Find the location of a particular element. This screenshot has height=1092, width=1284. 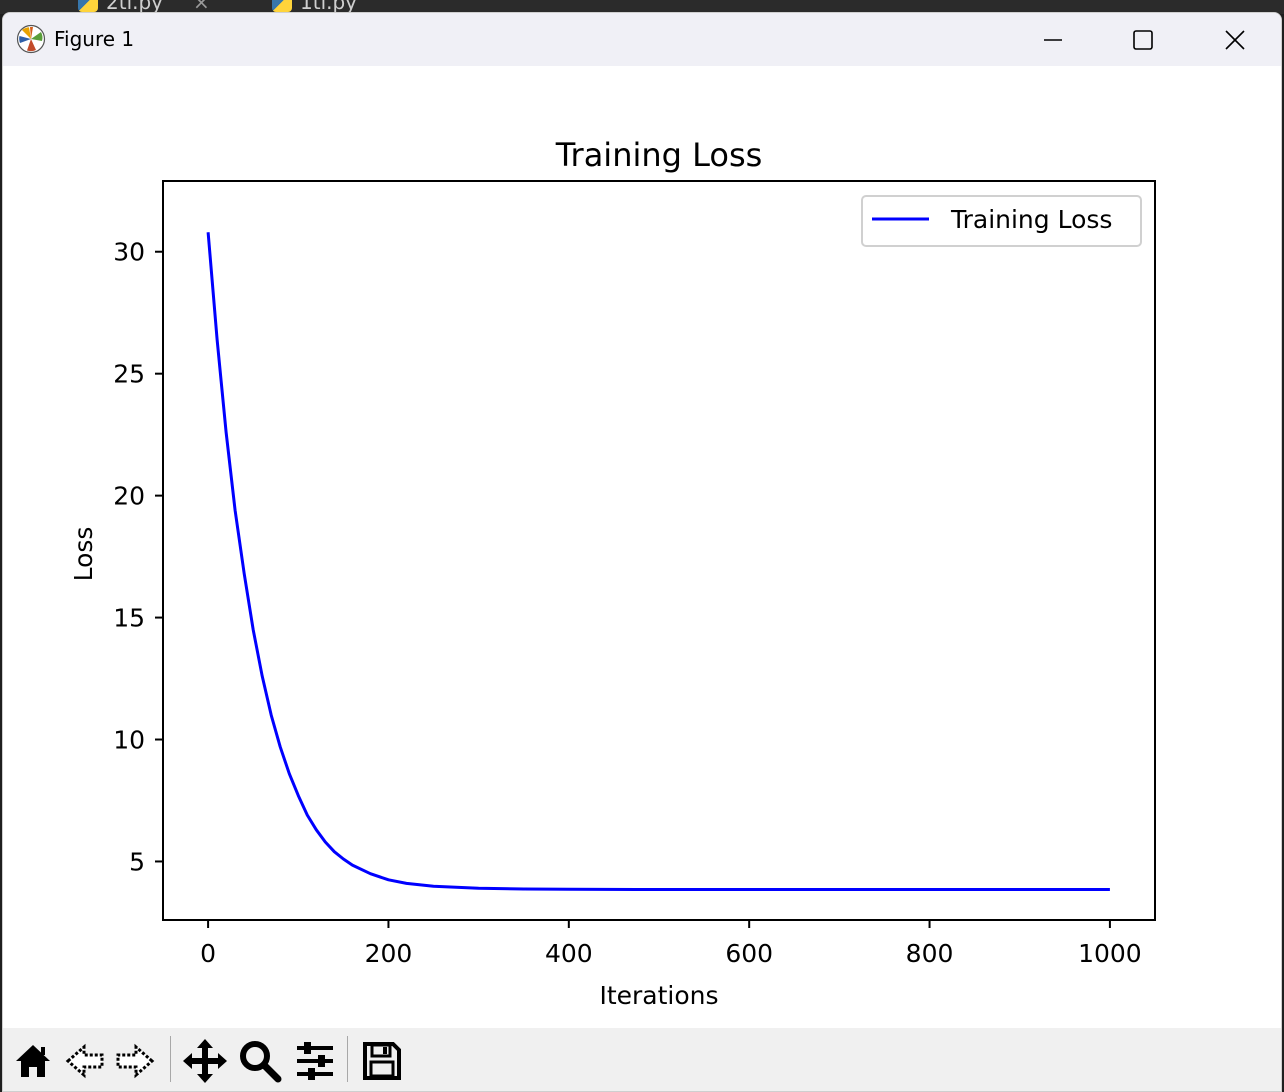

y-tick-label: 25 is located at coordinates (129, 374).